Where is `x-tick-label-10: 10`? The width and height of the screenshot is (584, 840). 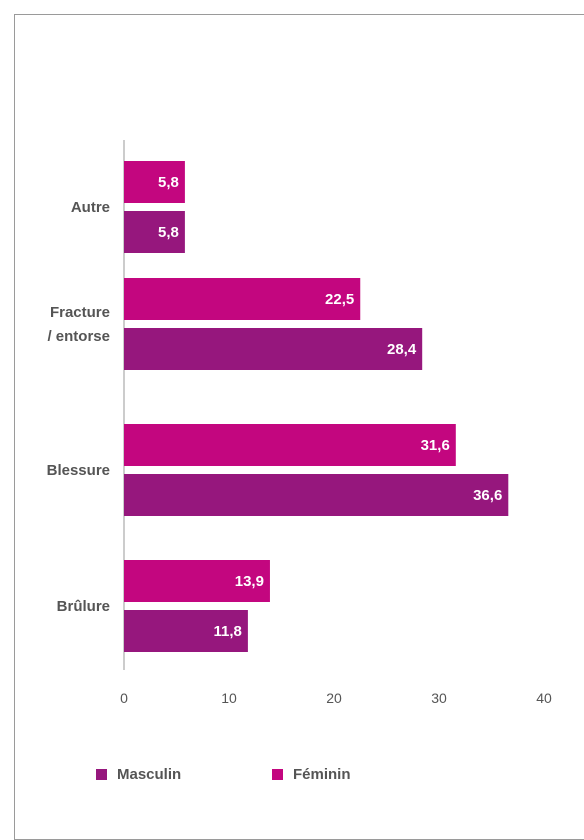 x-tick-label-10: 10 is located at coordinates (229, 698).